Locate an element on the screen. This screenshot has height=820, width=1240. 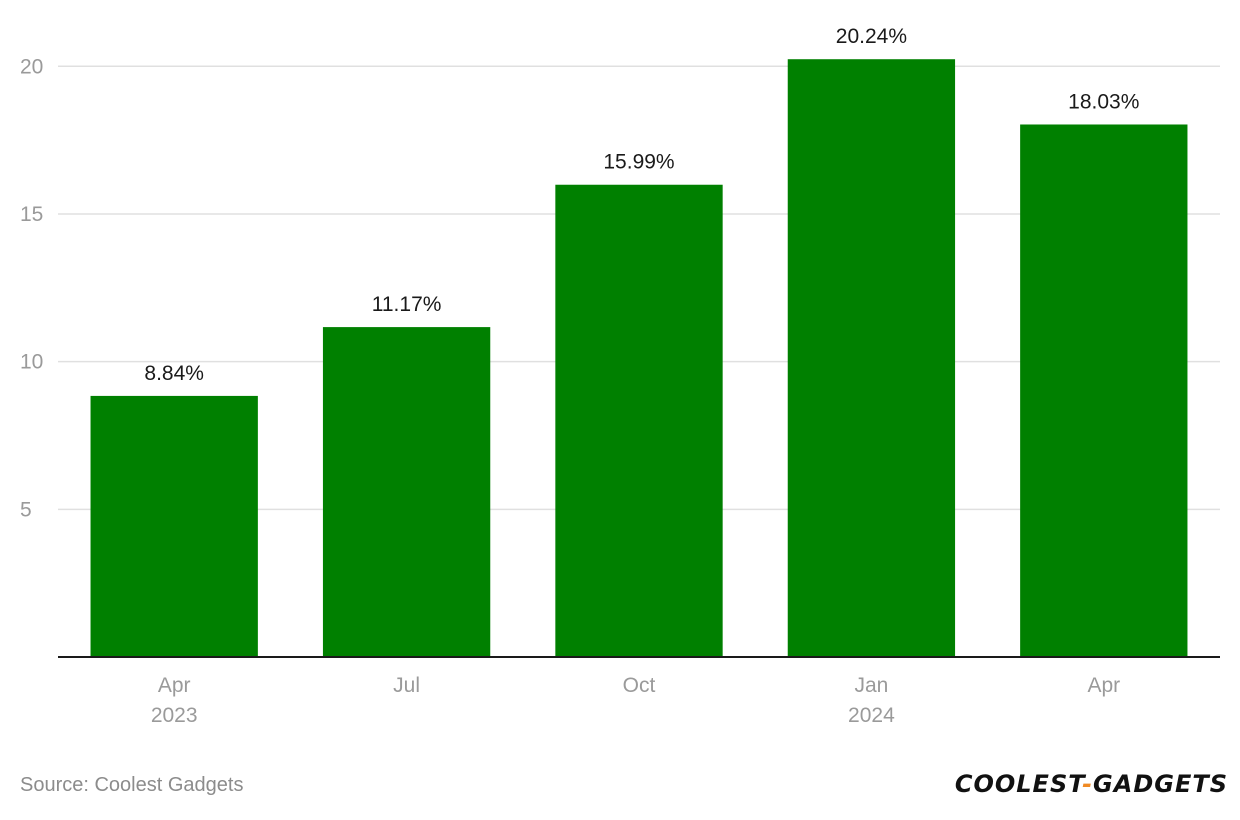
data-label: 18.03% is located at coordinates (1103, 101).